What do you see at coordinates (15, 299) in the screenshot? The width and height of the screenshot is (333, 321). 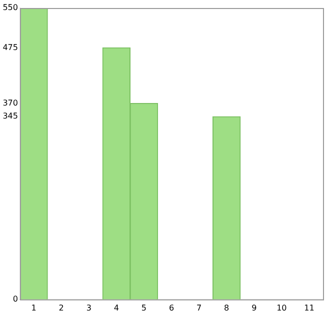 I see `y-tick-label: 0` at bounding box center [15, 299].